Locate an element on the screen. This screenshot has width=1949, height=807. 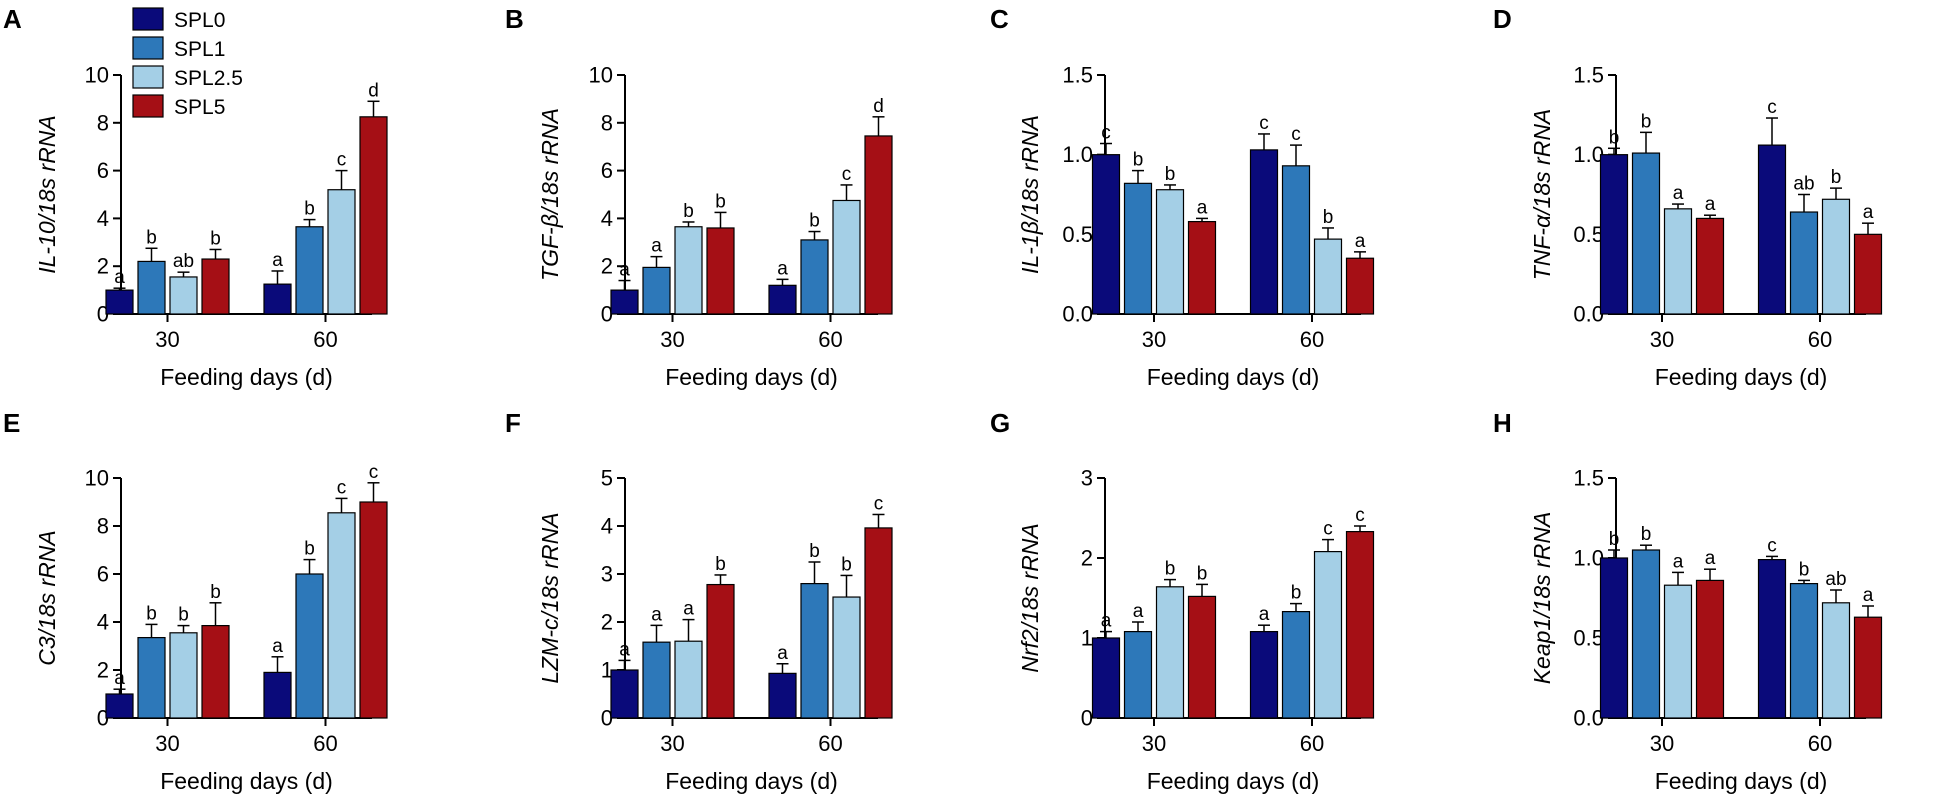
panel-label: A is located at coordinates (12, 19).